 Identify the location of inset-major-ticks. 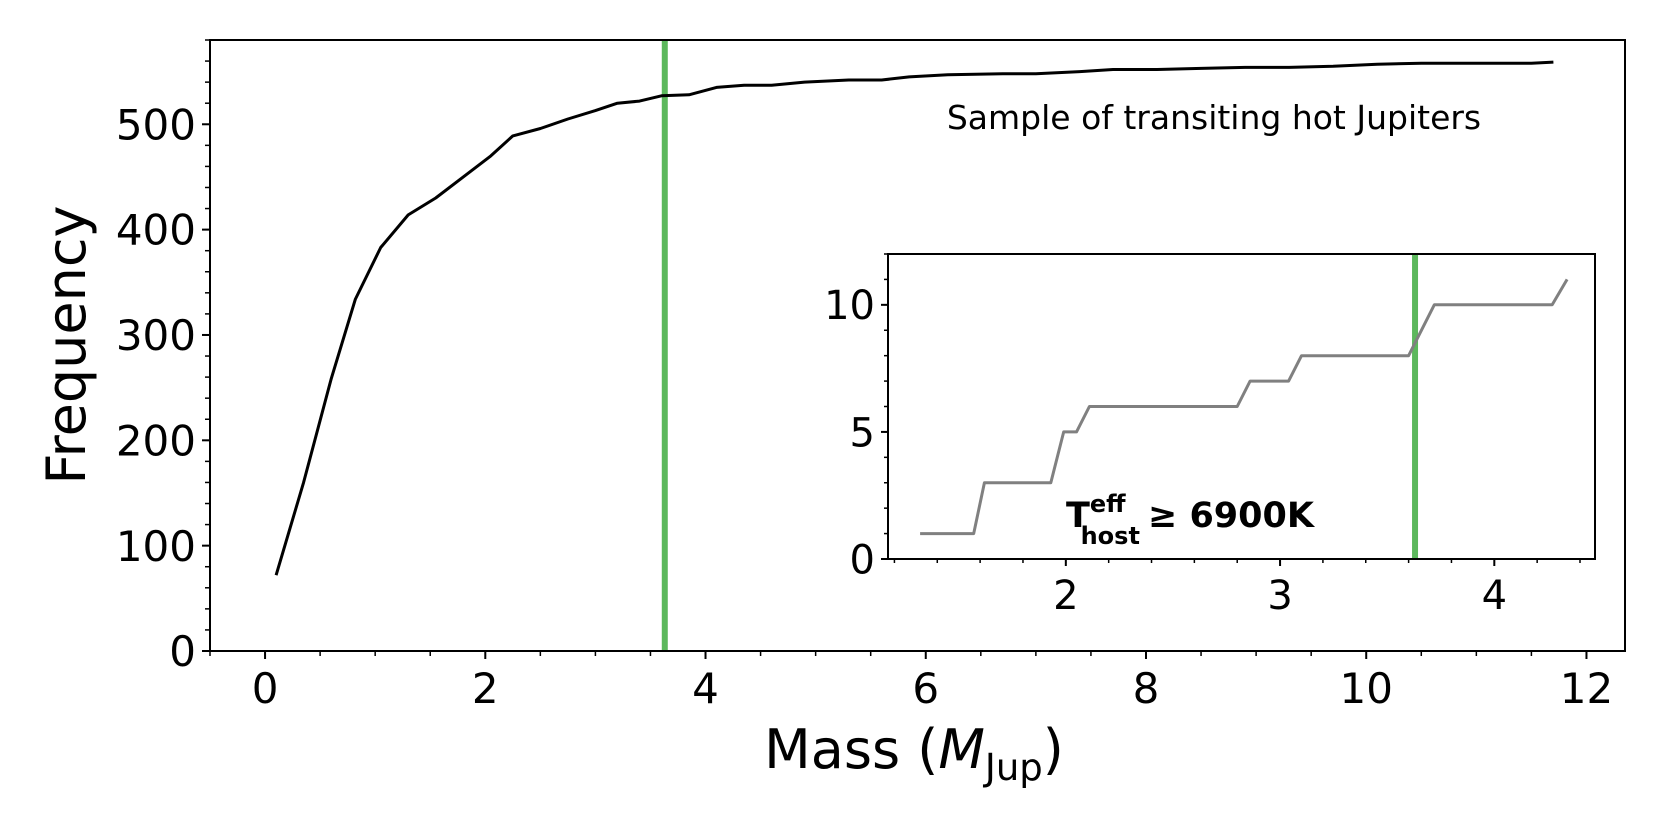
(1188, 434).